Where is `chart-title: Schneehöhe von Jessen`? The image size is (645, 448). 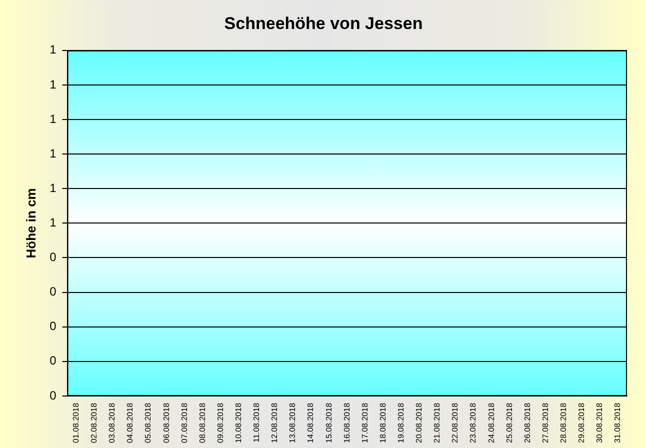 chart-title: Schneehöhe von Jessen is located at coordinates (323, 23).